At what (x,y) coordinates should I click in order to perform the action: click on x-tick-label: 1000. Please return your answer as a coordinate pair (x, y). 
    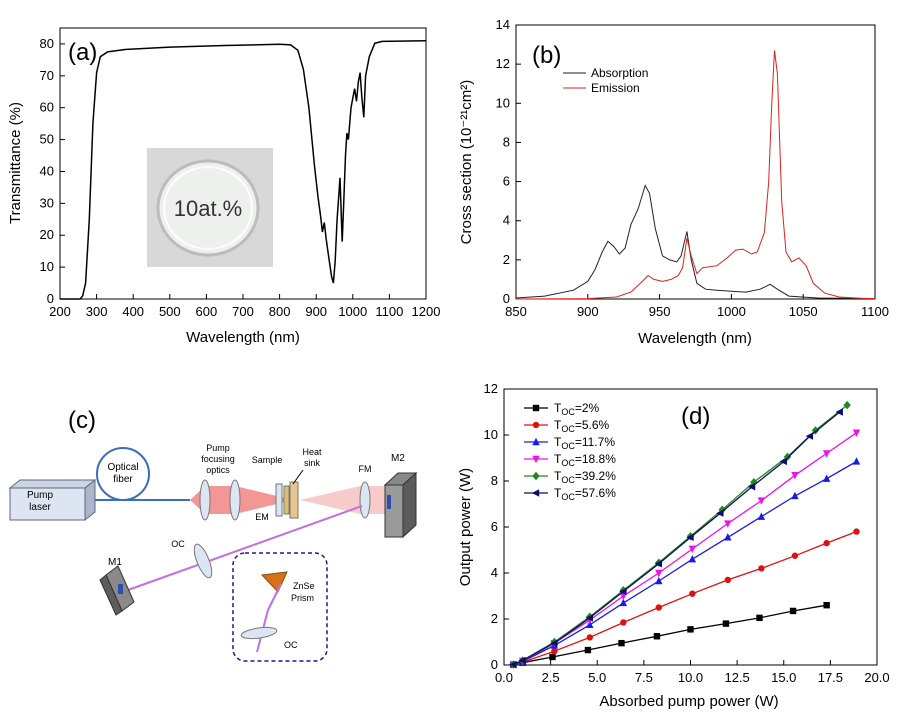
    Looking at the image, I should click on (731, 311).